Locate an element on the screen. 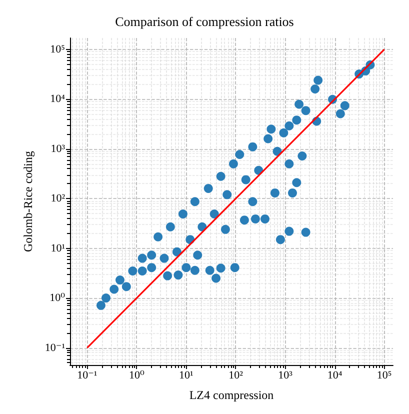 The image size is (409, 414). y-tick-label: 10⁴ is located at coordinates (58, 99).